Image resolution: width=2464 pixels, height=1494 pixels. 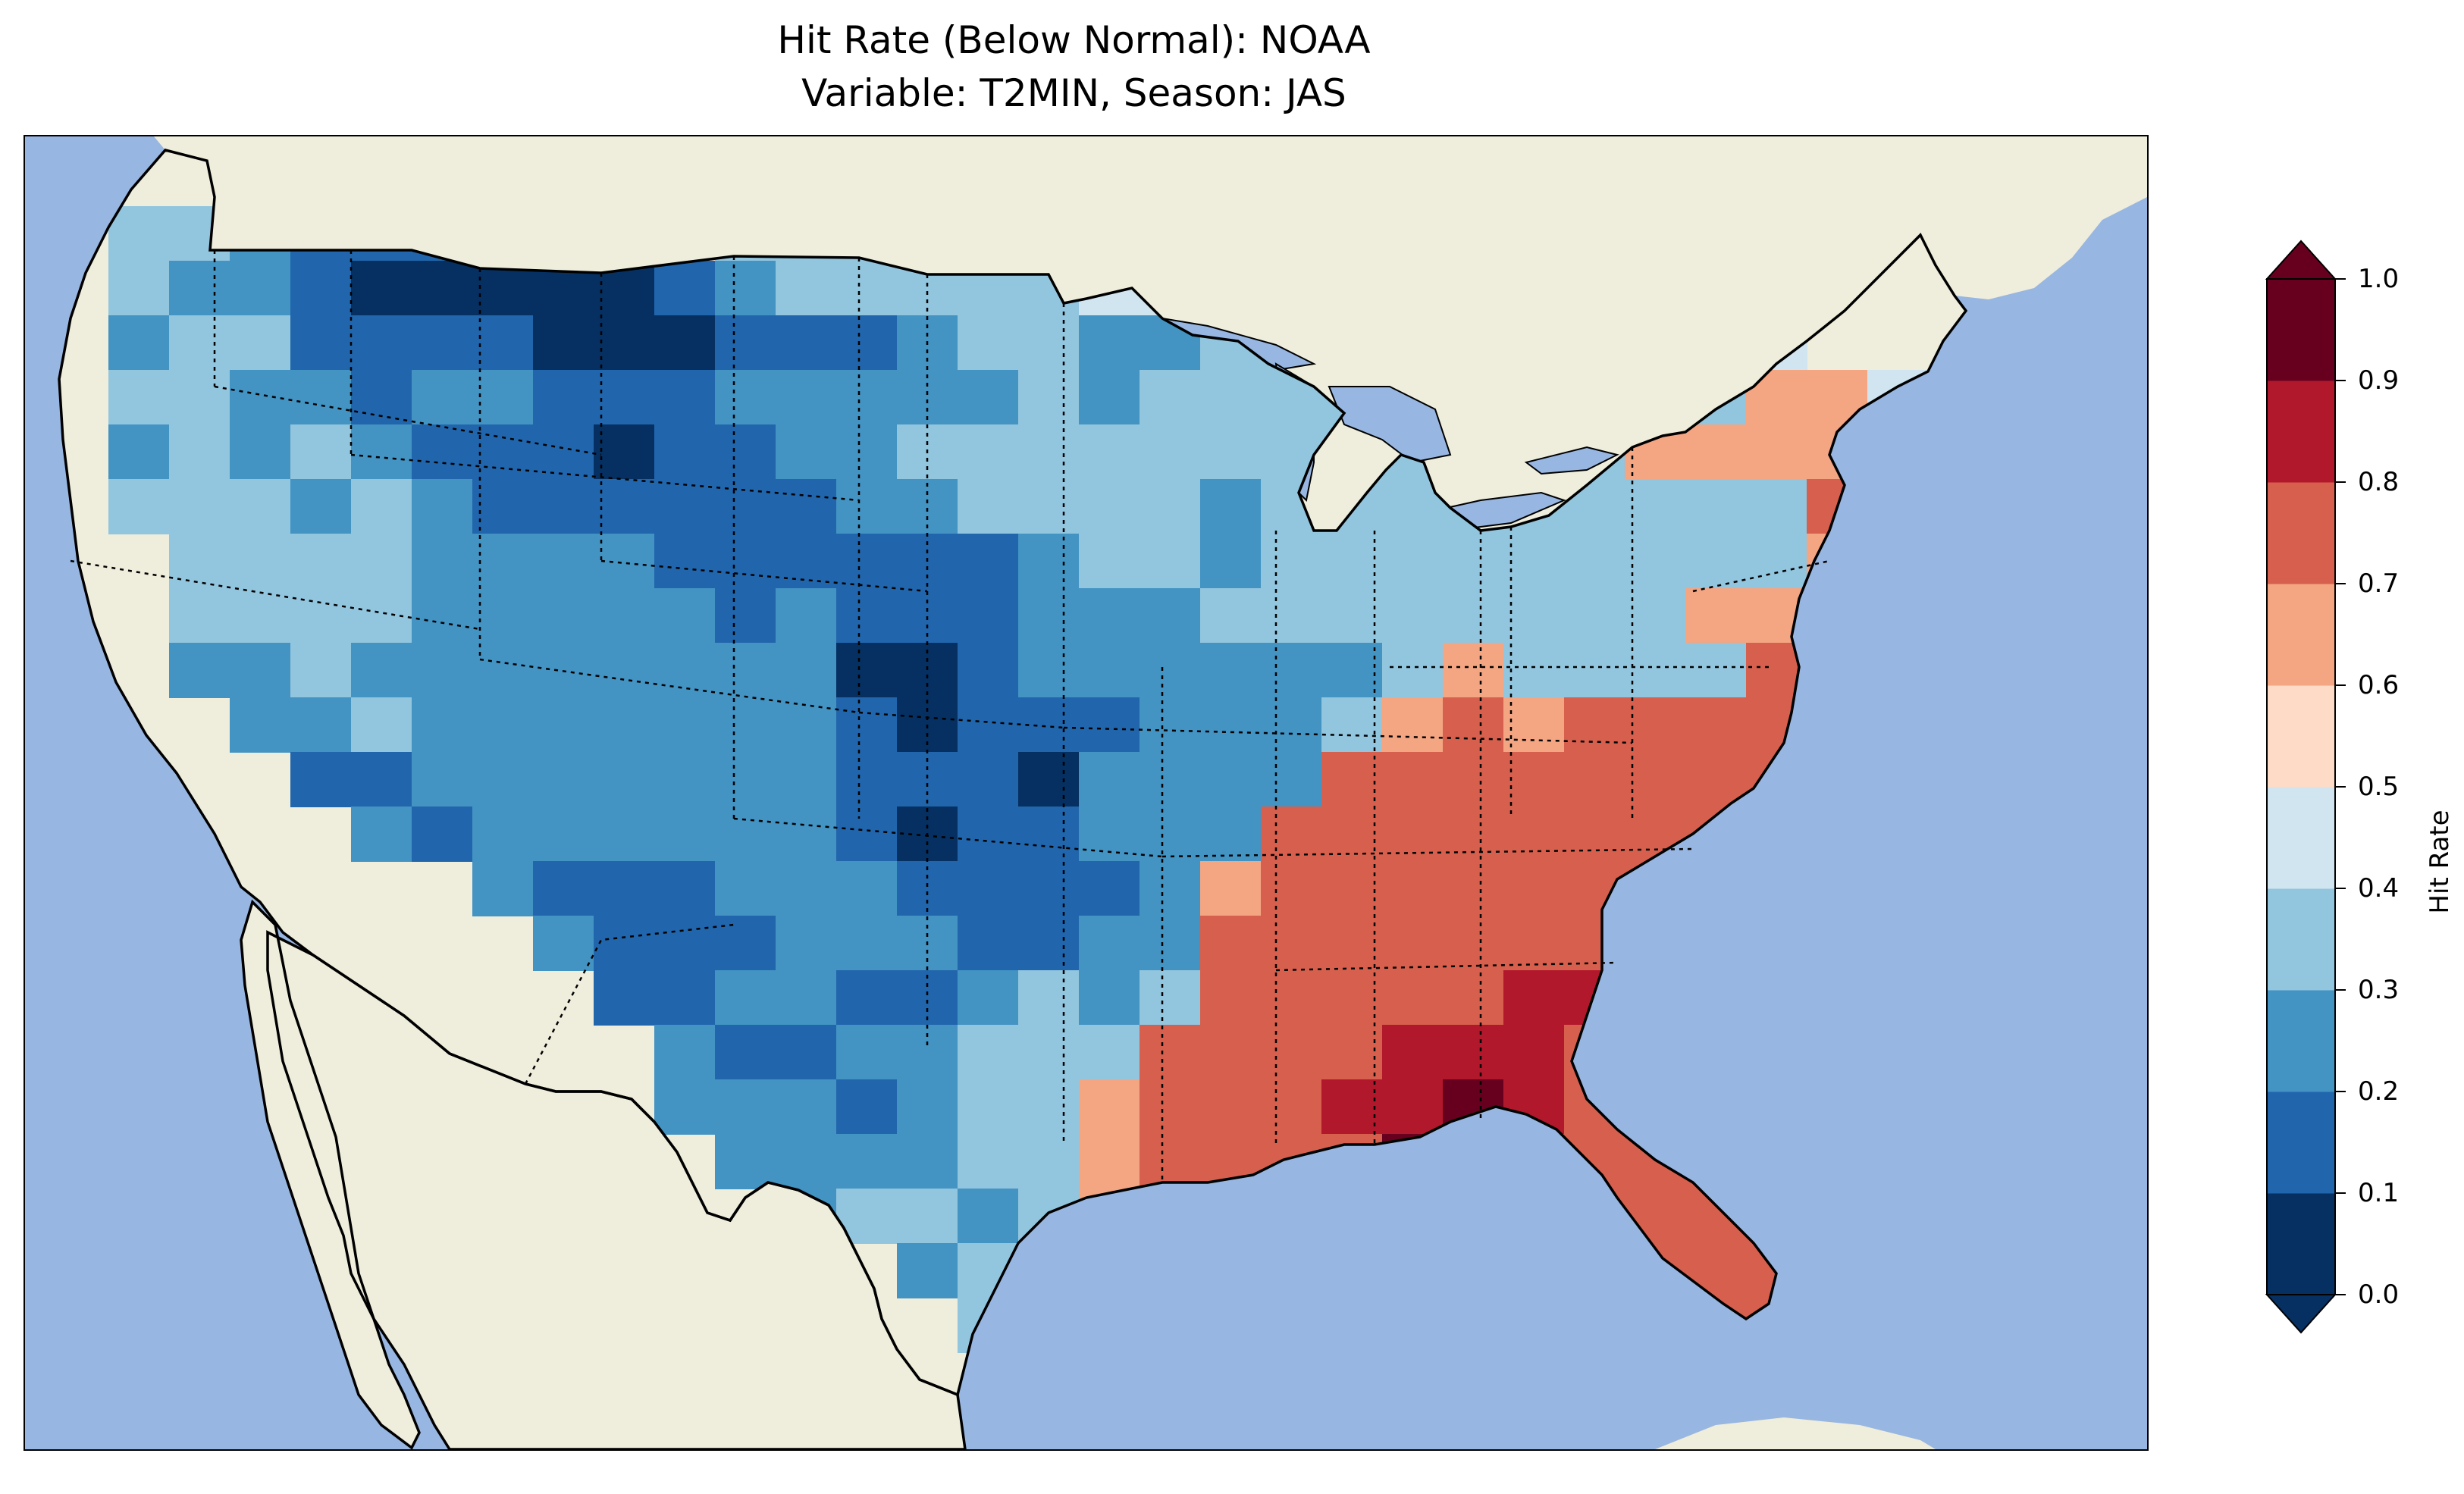 I want to click on colorbar-over-extension, so click(x=2301, y=260).